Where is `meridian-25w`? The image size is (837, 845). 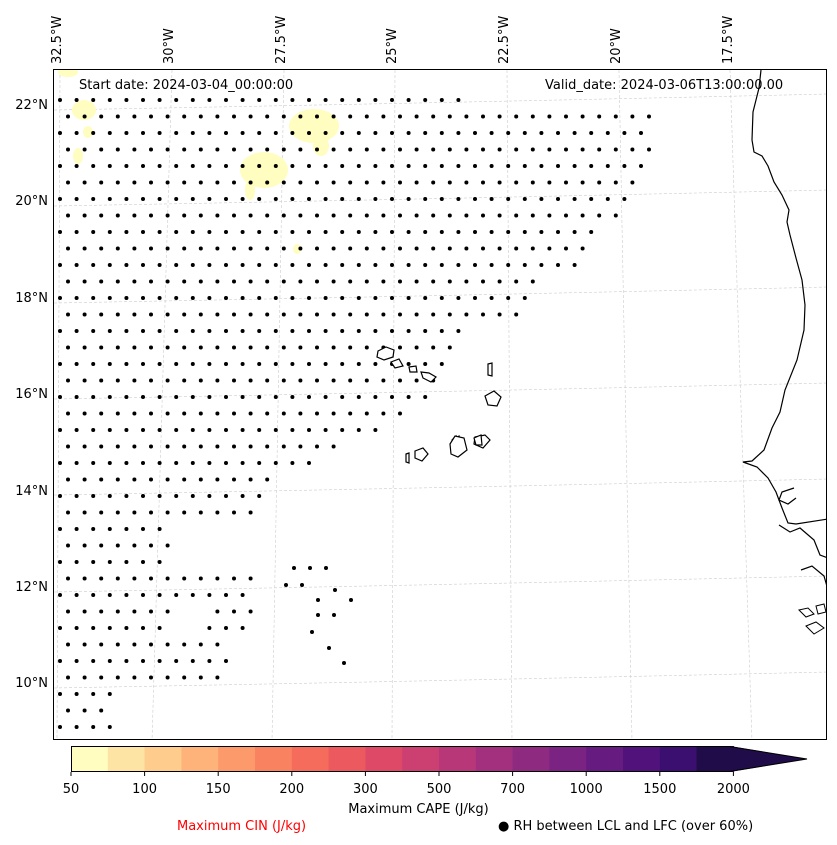
meridian-25w is located at coordinates (393, 404).